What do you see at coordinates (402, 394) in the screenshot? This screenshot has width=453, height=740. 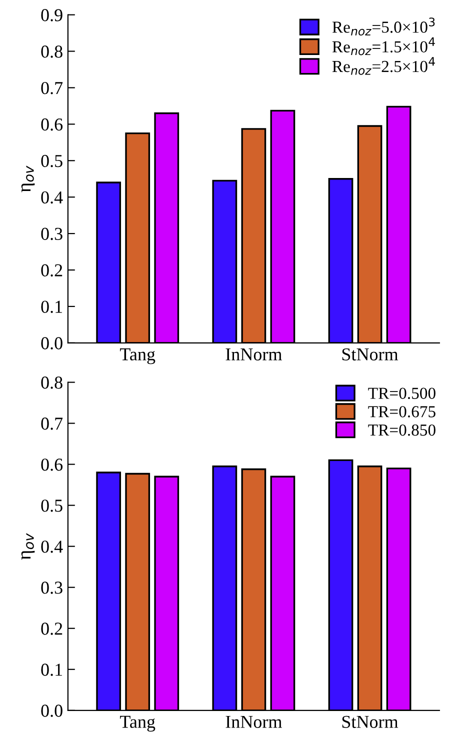 I see `legend-label: TR=0.500` at bounding box center [402, 394].